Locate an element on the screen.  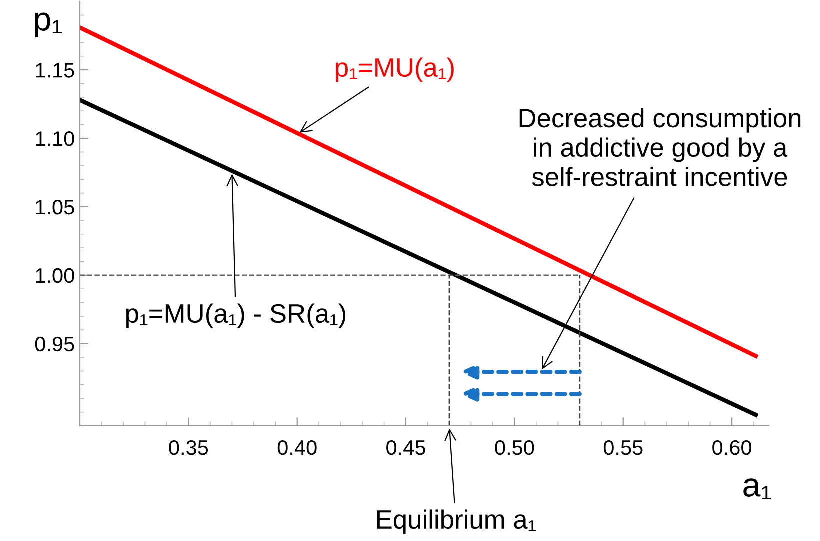
x-tick-label: 0.60 is located at coordinates (732, 448).